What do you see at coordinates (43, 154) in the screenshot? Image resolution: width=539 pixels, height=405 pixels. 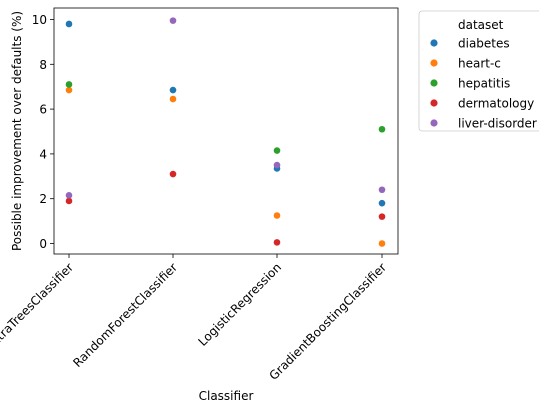 I see `y-tick-label: 4` at bounding box center [43, 154].